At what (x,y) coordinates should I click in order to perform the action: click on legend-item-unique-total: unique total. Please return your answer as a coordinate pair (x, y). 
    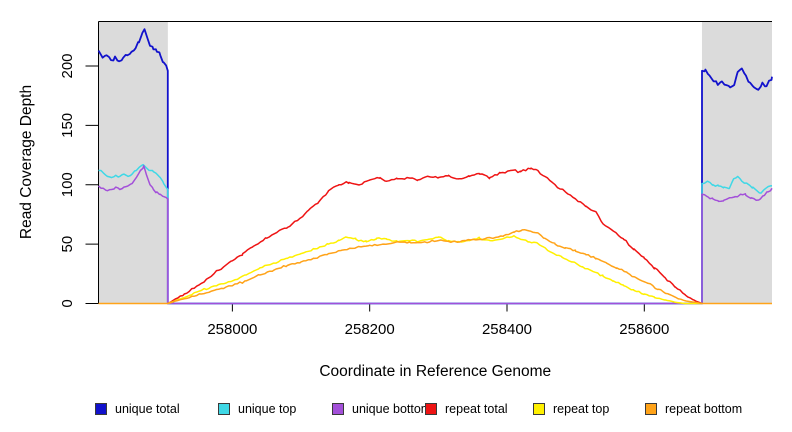
    Looking at the image, I should click on (137, 409).